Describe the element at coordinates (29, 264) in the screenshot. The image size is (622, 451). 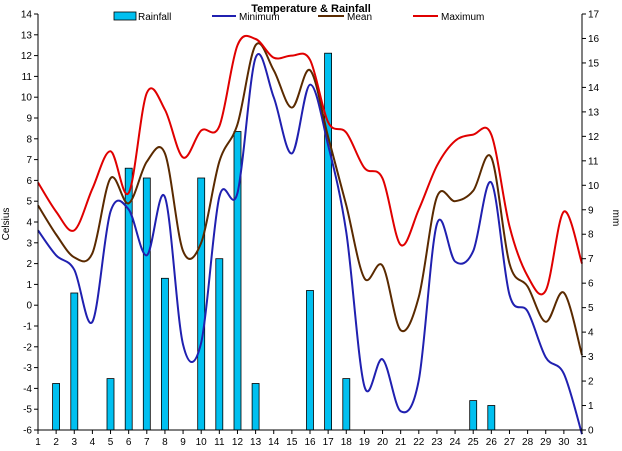
I see `y-left-tick-label: 2` at that location.